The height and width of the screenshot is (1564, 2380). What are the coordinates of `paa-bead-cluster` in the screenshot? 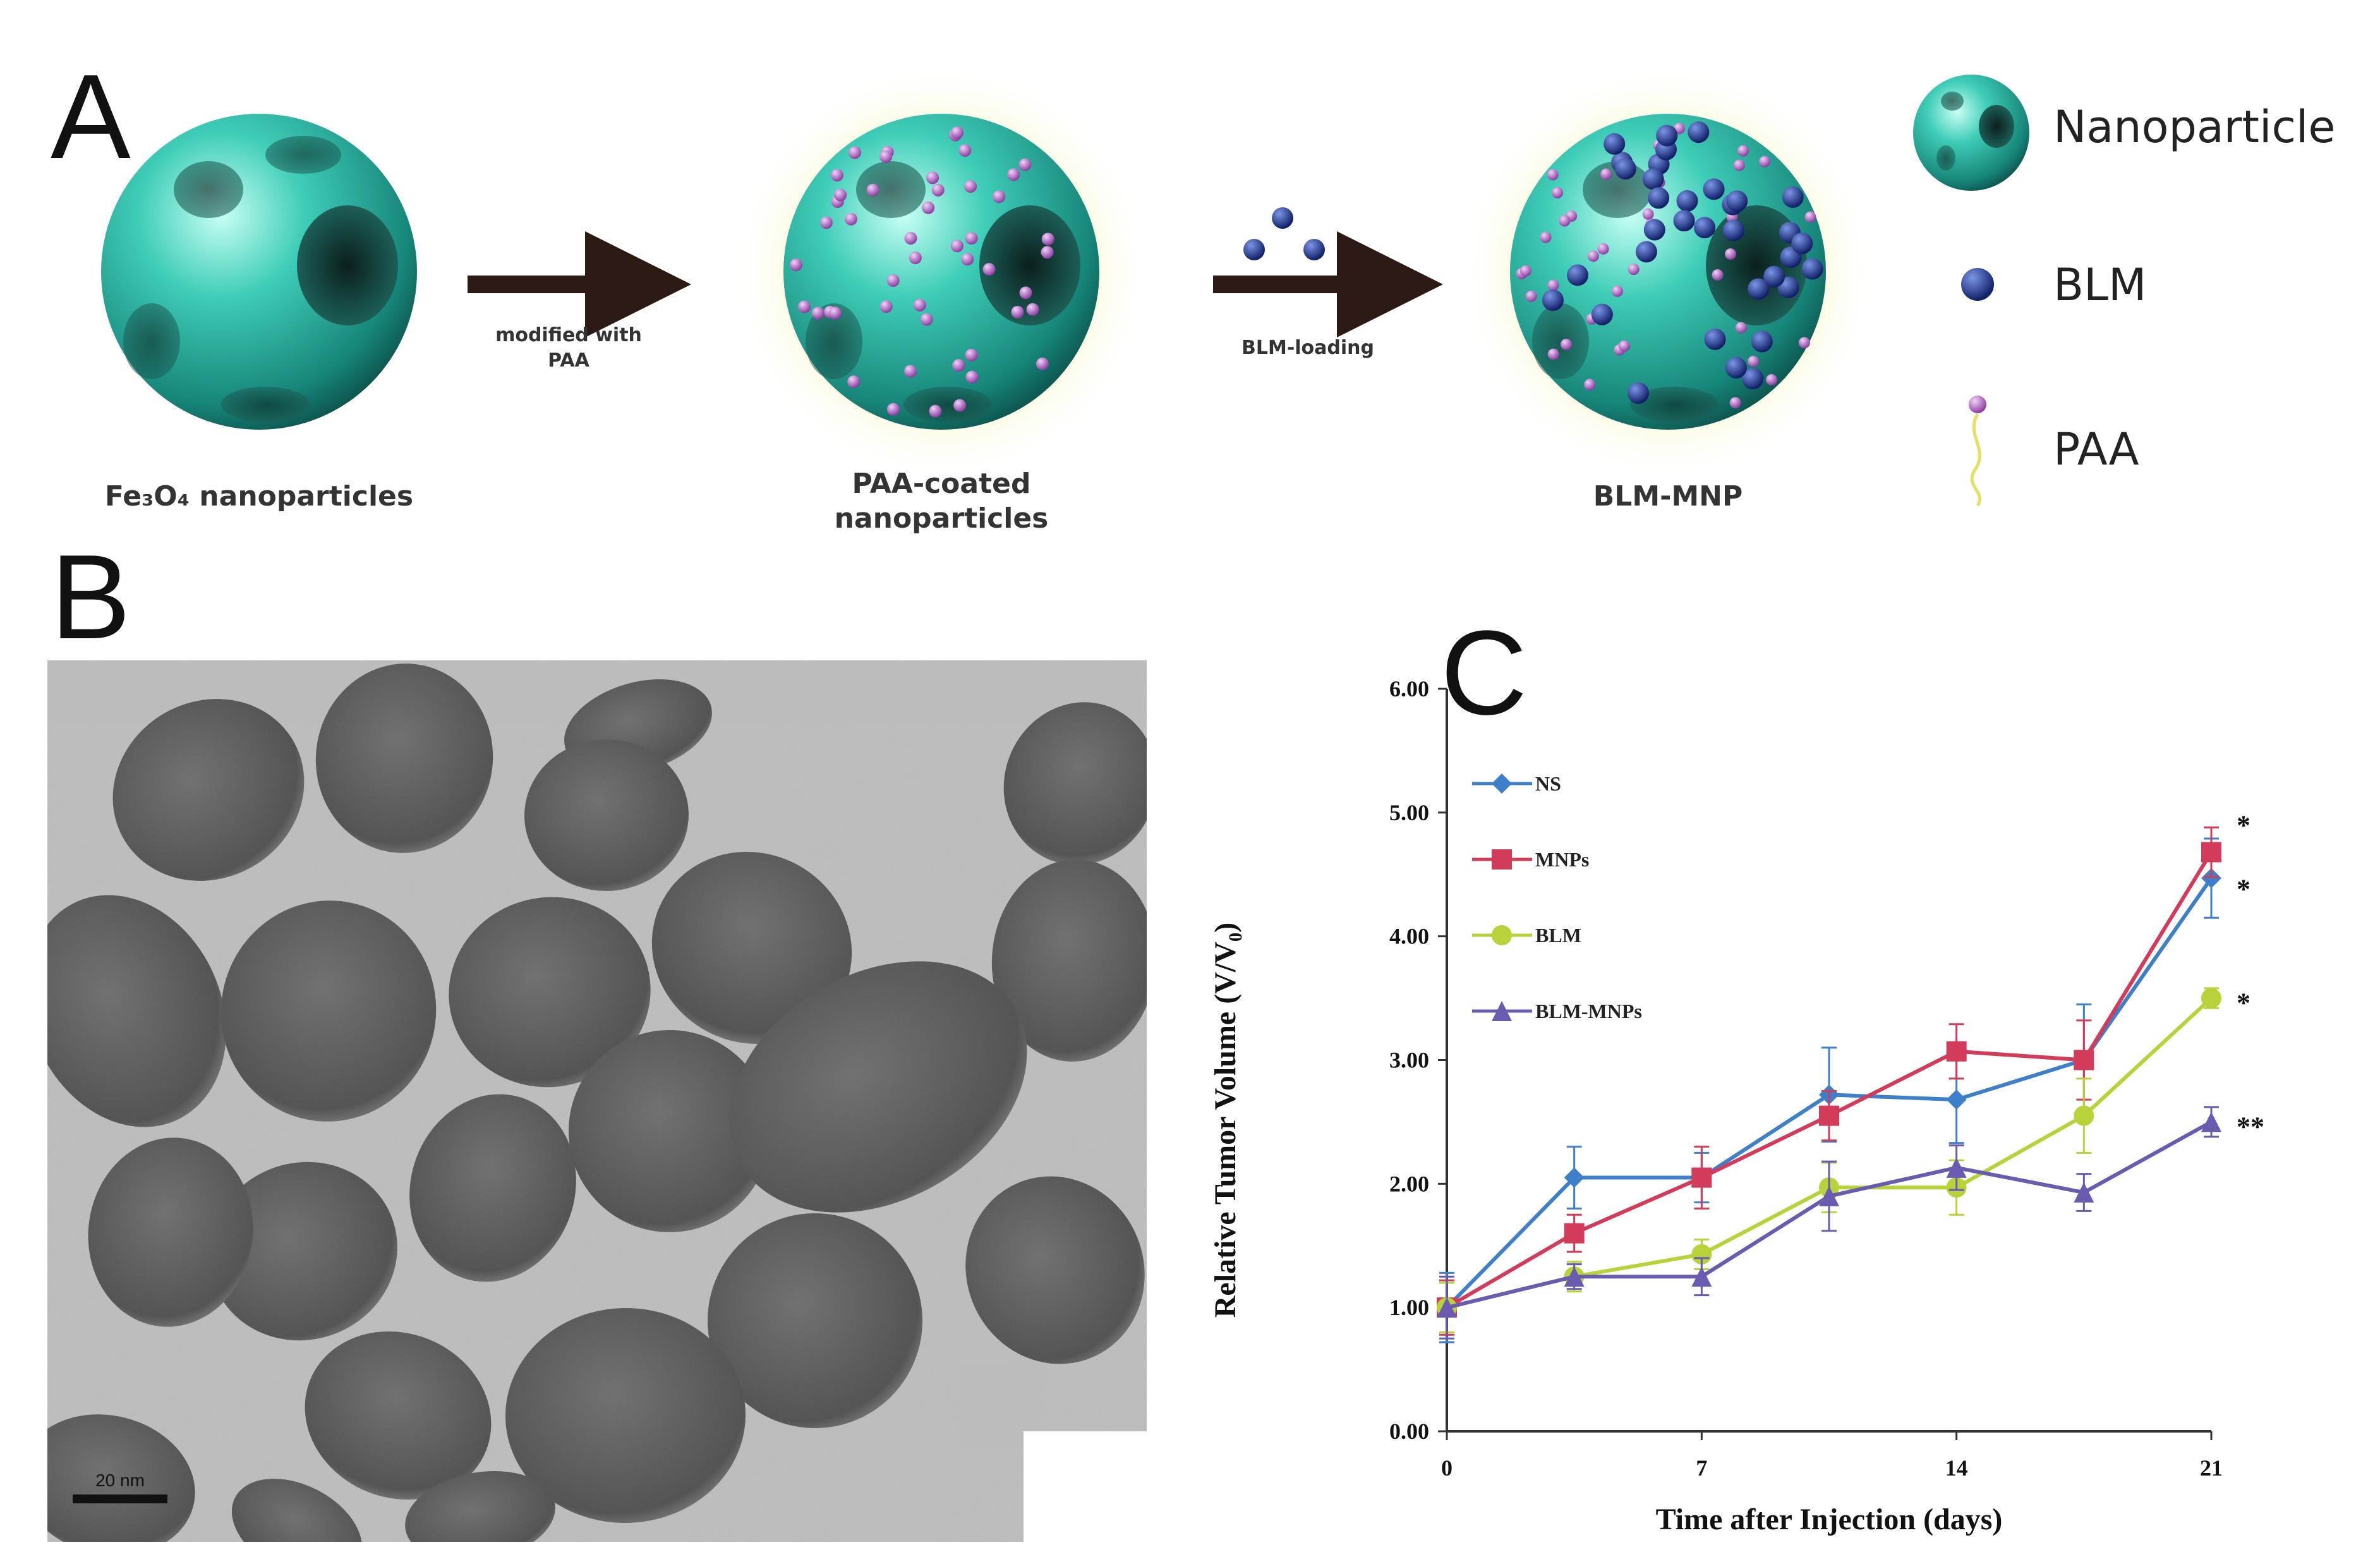 It's located at (921, 272).